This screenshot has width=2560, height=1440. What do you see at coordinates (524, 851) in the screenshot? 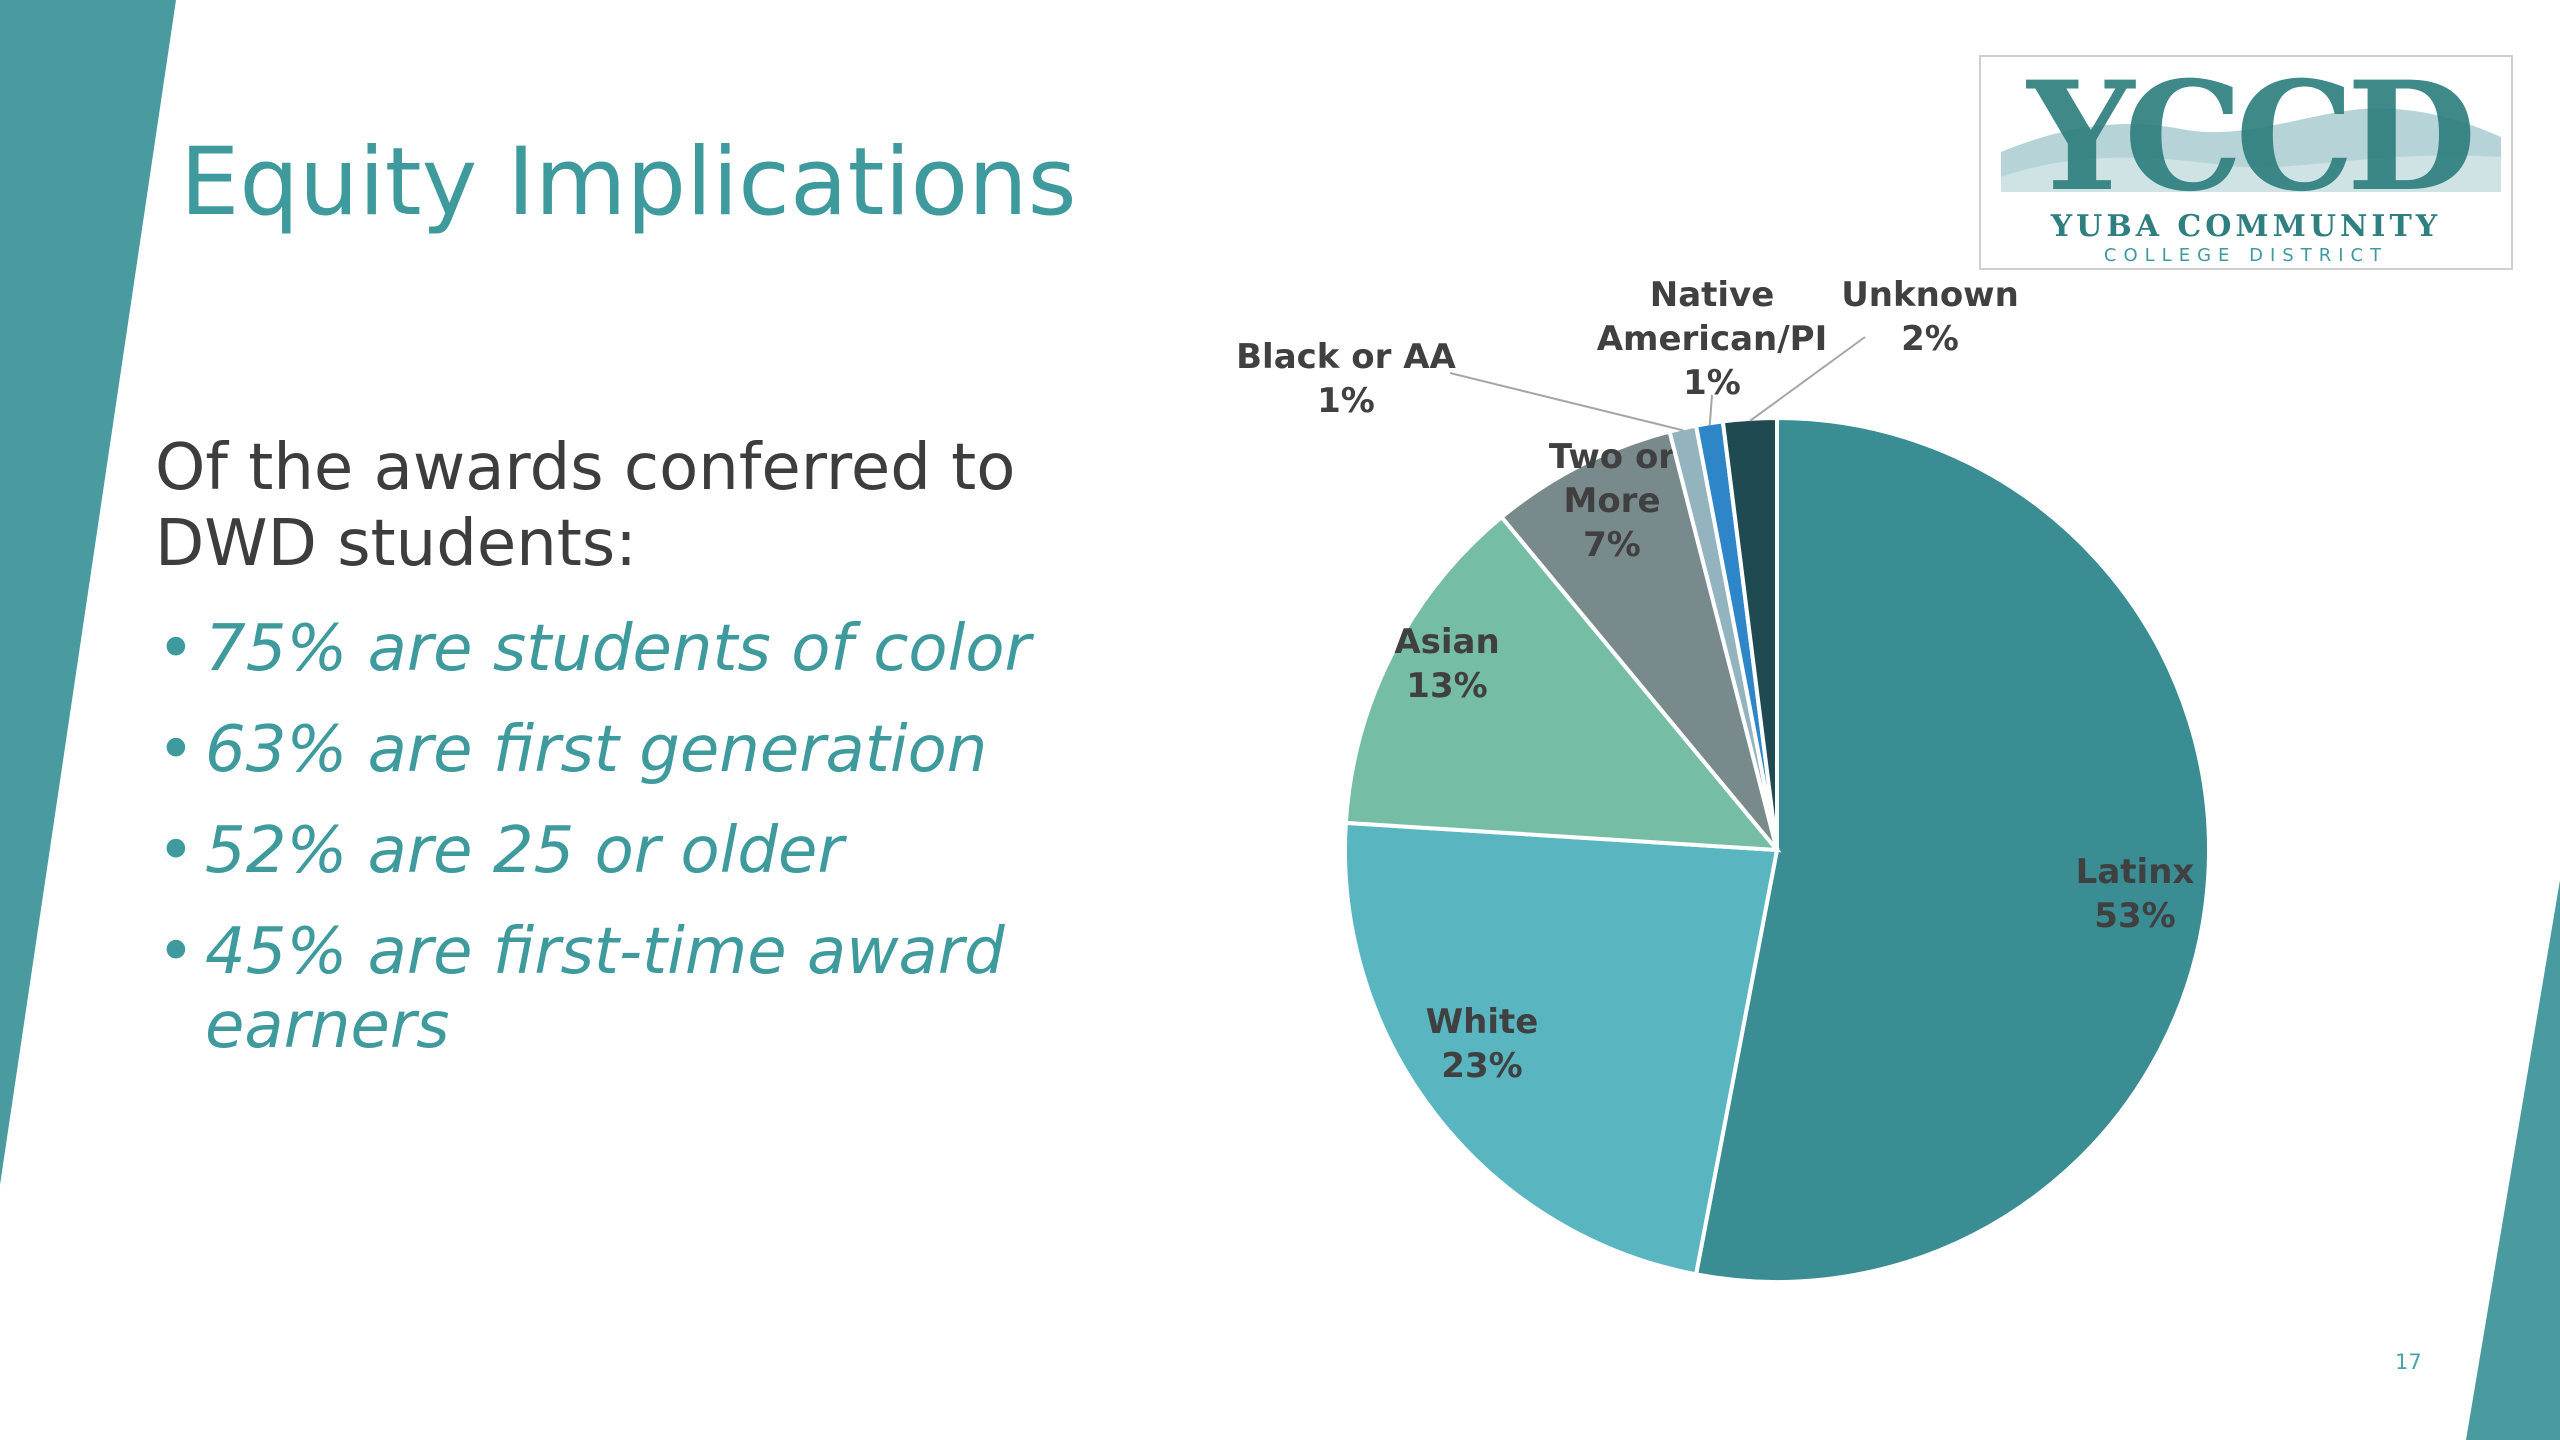
I see `bullet-text: 52% are 25 or older` at bounding box center [524, 851].